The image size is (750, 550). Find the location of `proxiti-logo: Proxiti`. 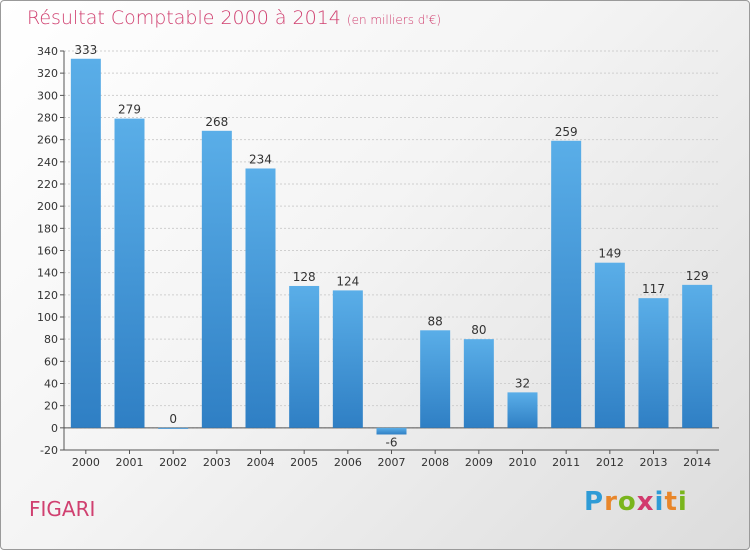

proxiti-logo: Proxiti is located at coordinates (636, 502).